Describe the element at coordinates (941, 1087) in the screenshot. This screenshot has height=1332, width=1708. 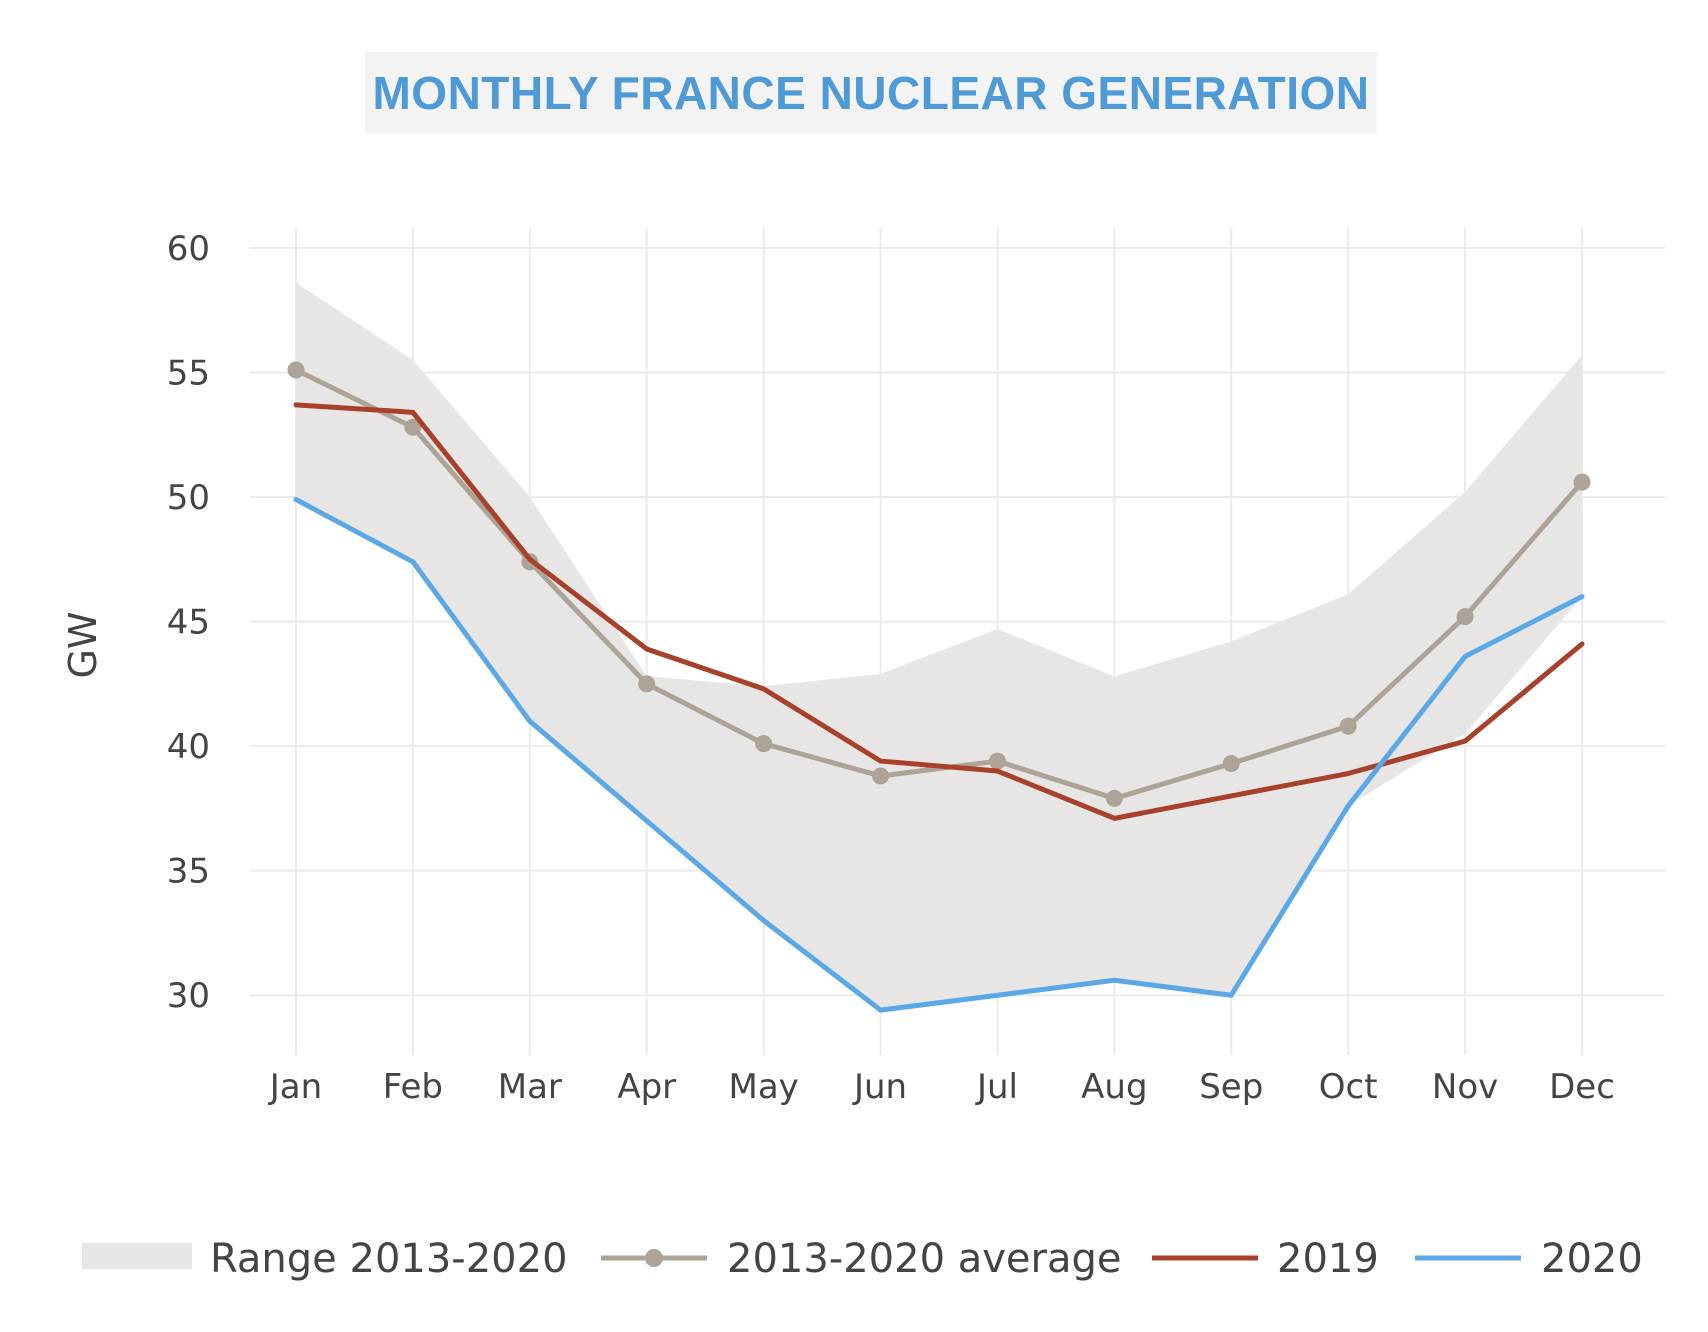
I see `x-axis-ticks: Jan Feb Mar Apr May Jun Jul Aug Sep Oct Nov Dec` at that location.